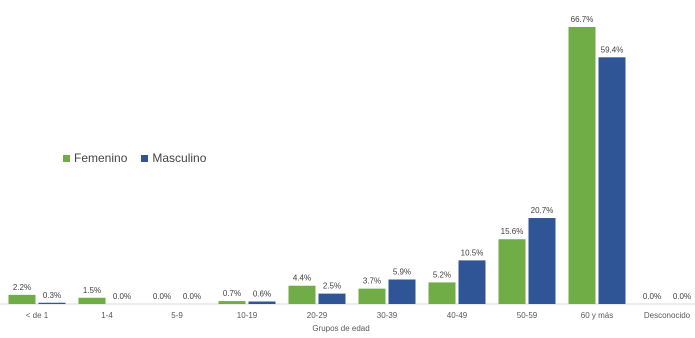 The height and width of the screenshot is (338, 695). Describe the element at coordinates (247, 315) in the screenshot. I see `x-tick-label-3: 10-19` at that location.